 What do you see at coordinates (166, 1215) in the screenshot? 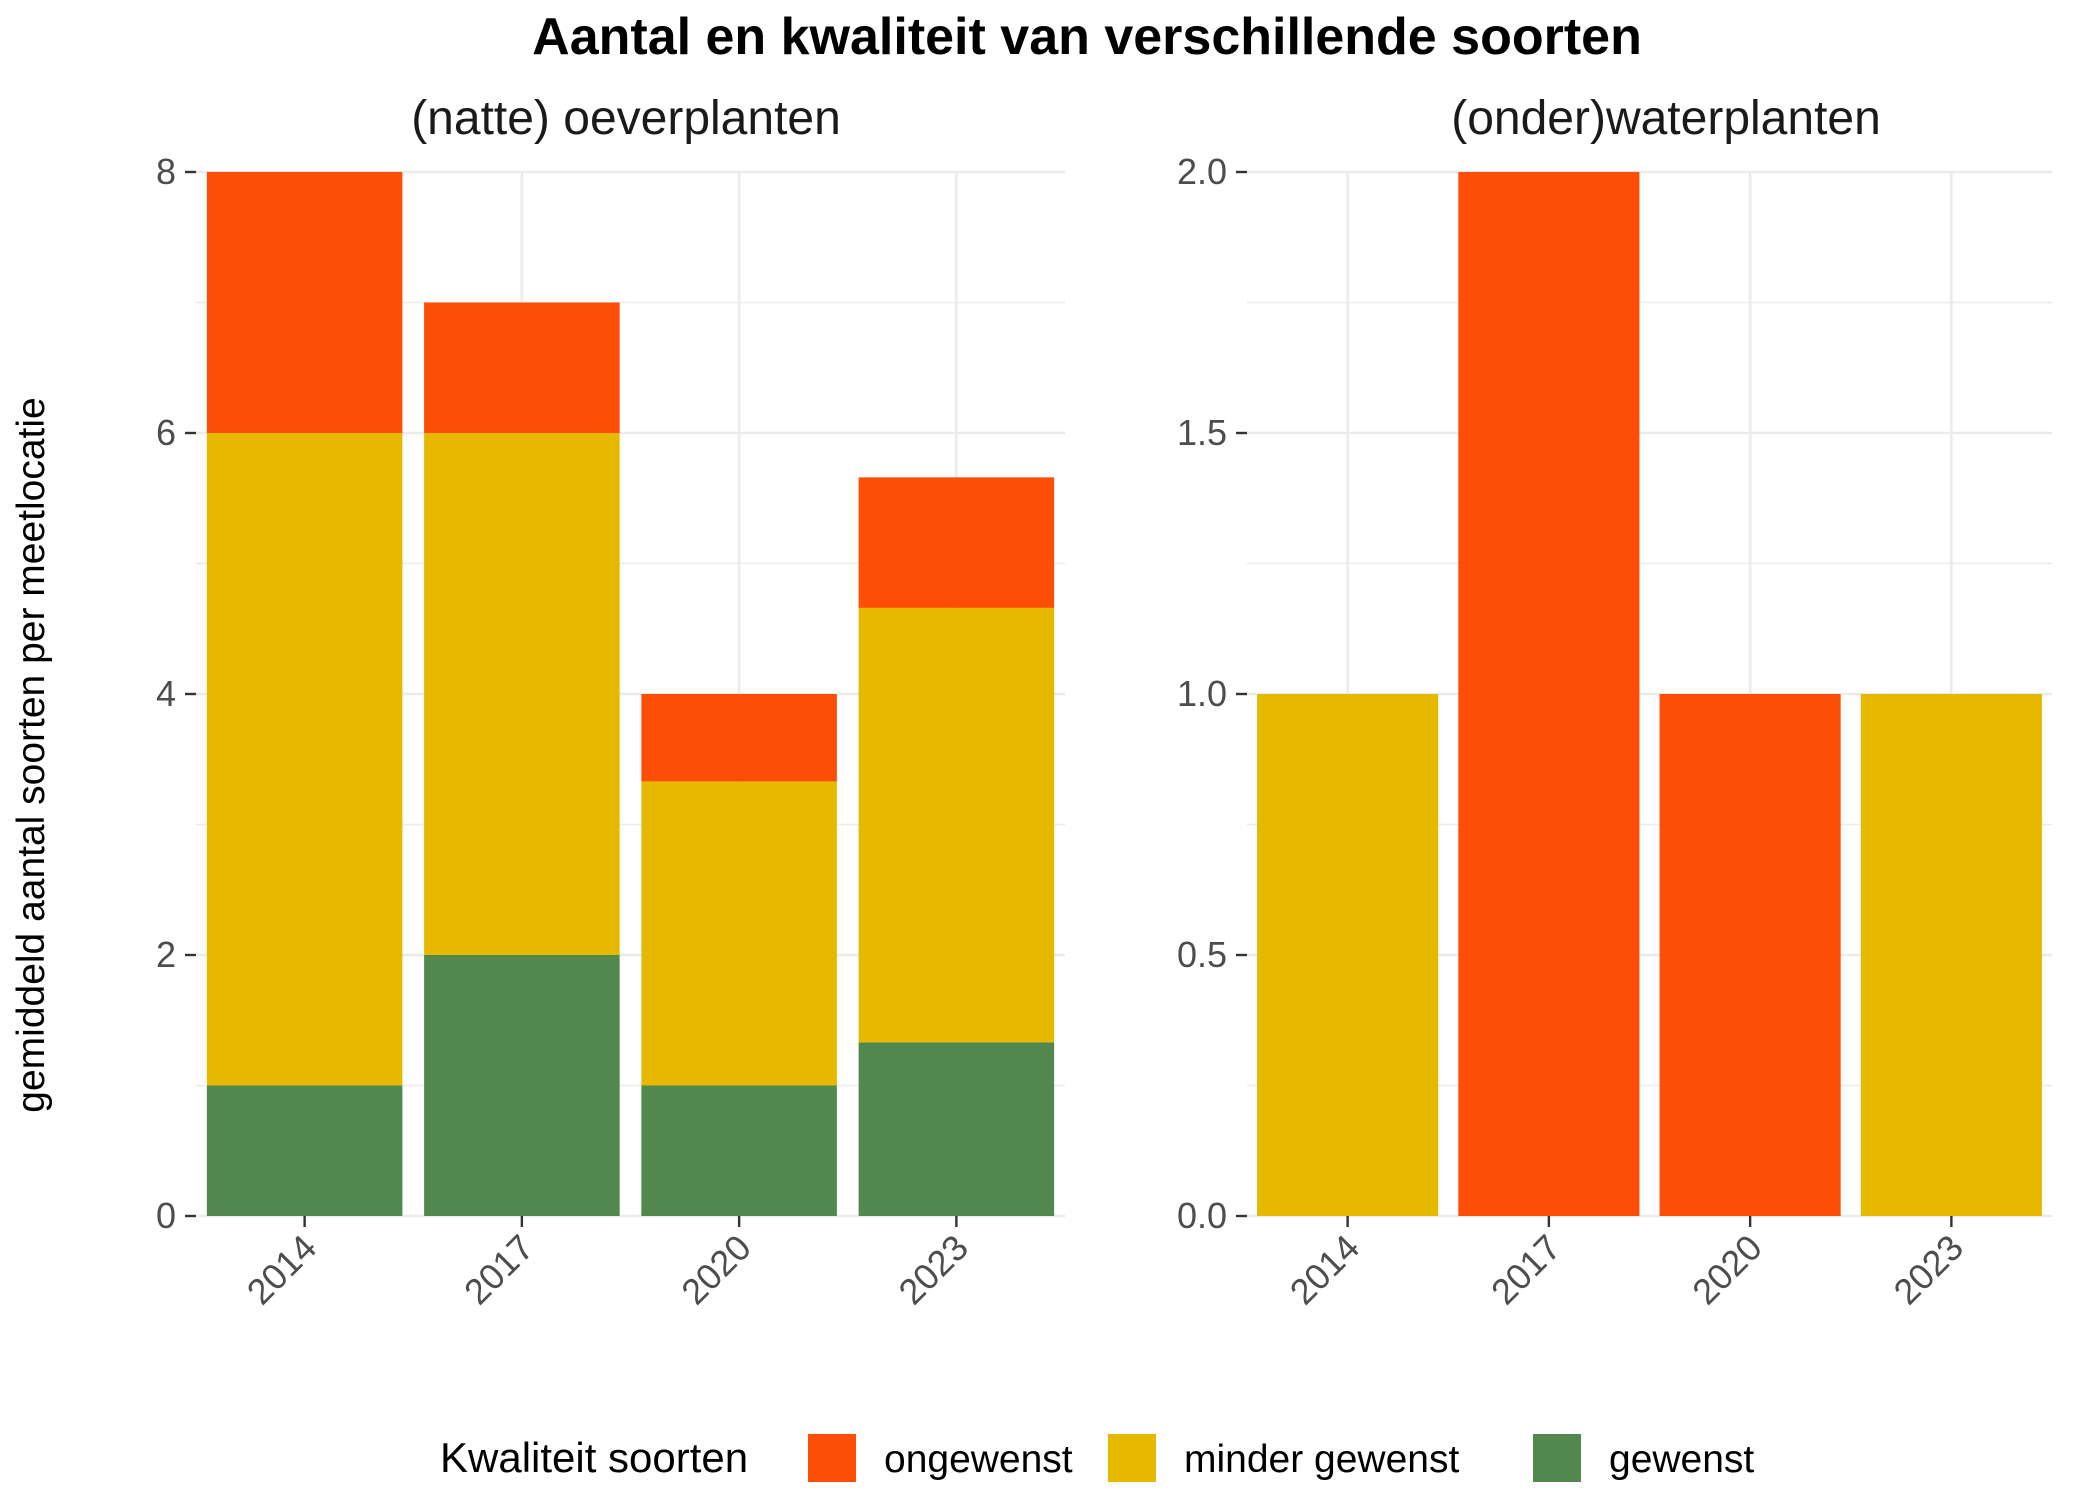
I see `y-tick-label: 0` at bounding box center [166, 1215].